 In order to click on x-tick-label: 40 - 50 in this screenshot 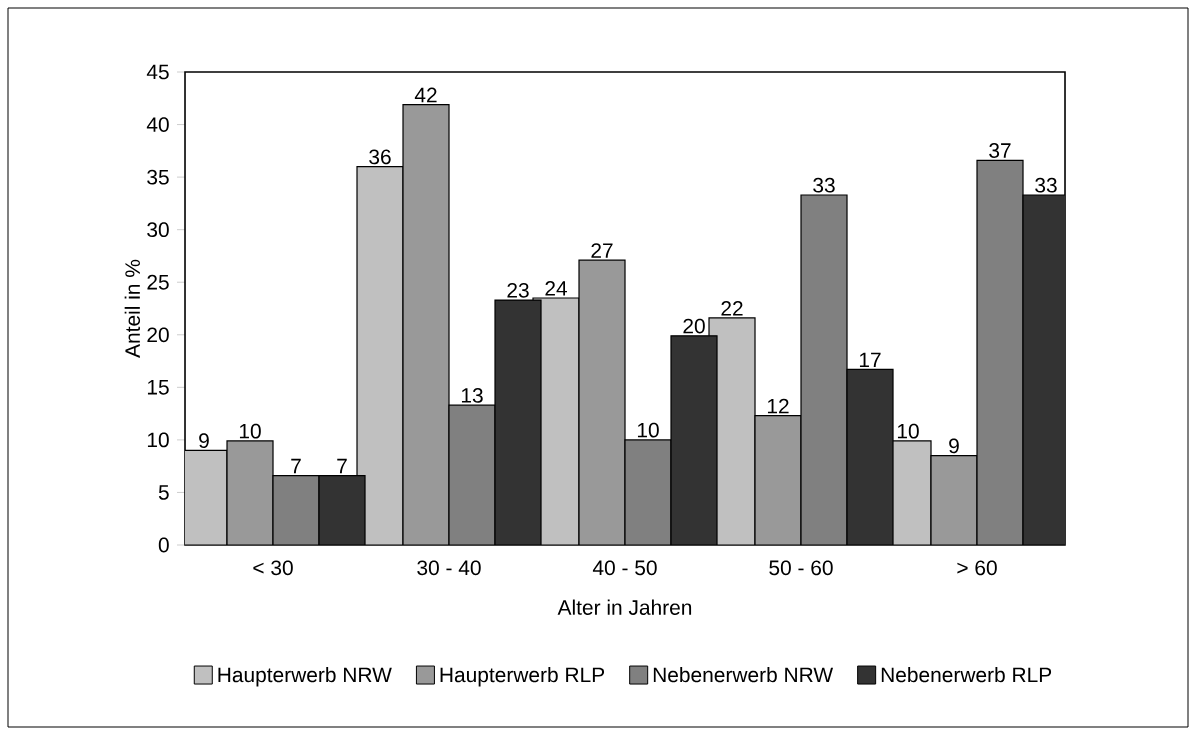, I will do `click(624, 568)`.